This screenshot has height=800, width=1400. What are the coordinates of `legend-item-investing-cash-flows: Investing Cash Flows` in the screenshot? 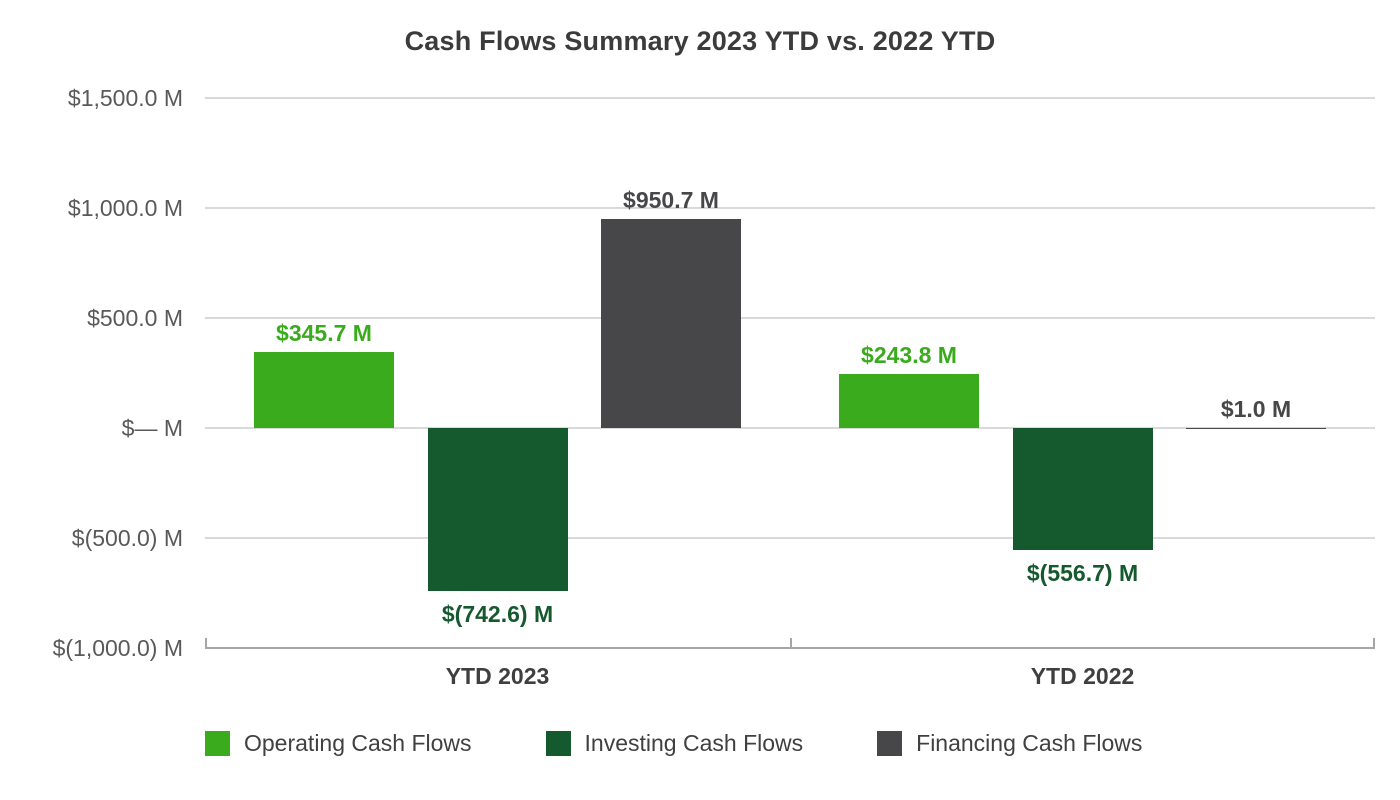 It's located at (674, 743).